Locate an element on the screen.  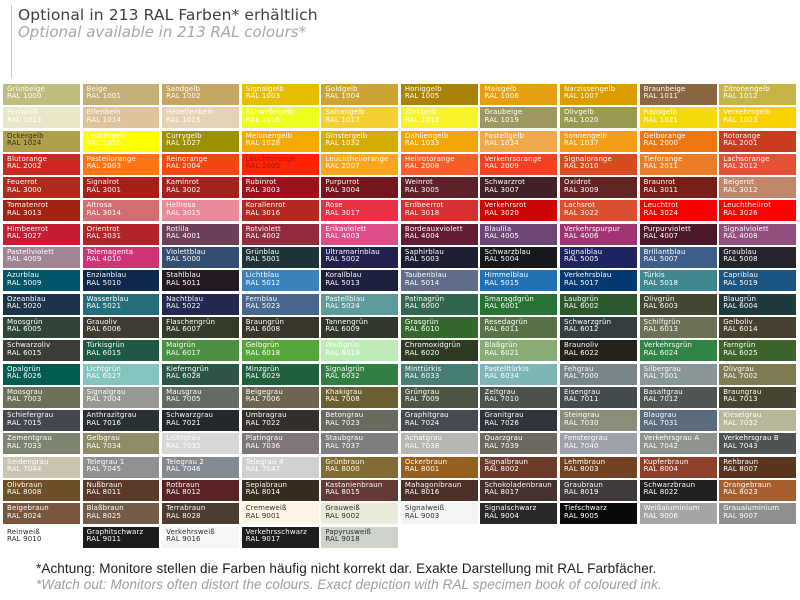
swatch-ral-number: RAL 5001 is located at coordinates (263, 259).